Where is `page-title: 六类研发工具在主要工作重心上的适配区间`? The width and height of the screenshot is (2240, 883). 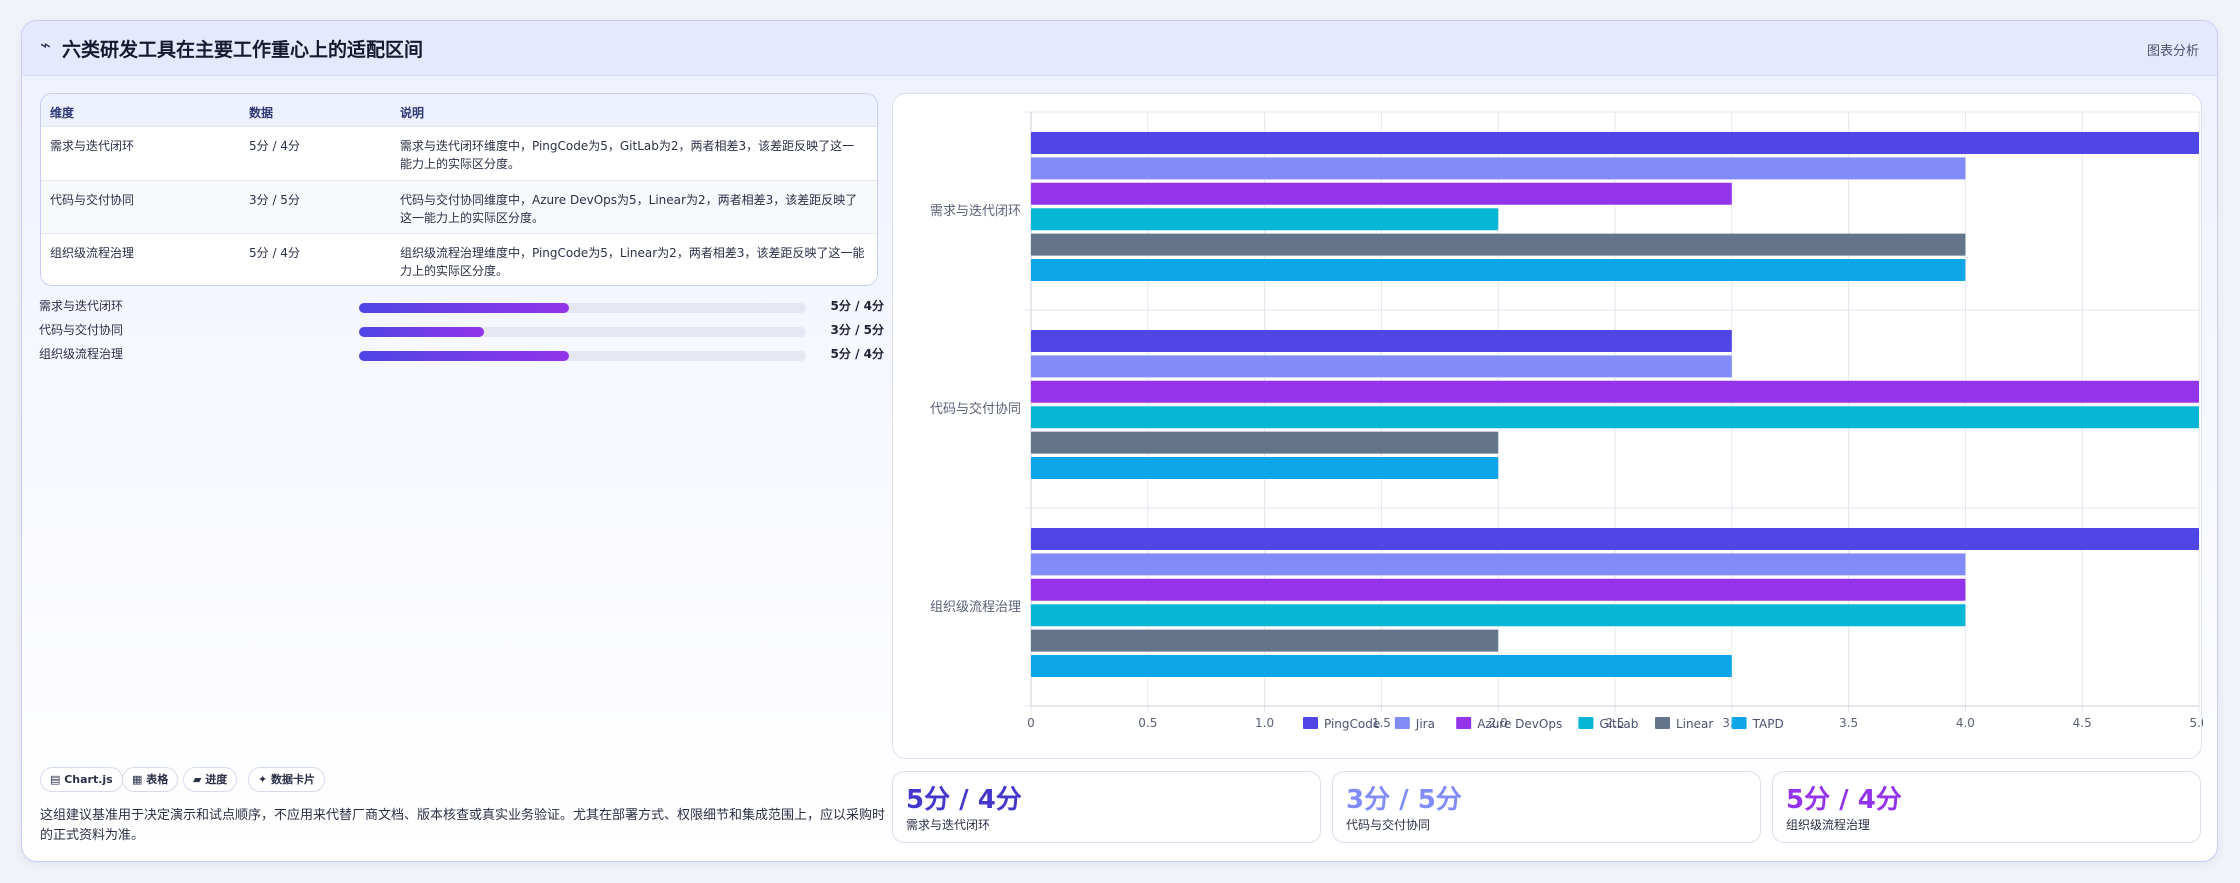 page-title: 六类研发工具在主要工作重心上的适配区间 is located at coordinates (243, 50).